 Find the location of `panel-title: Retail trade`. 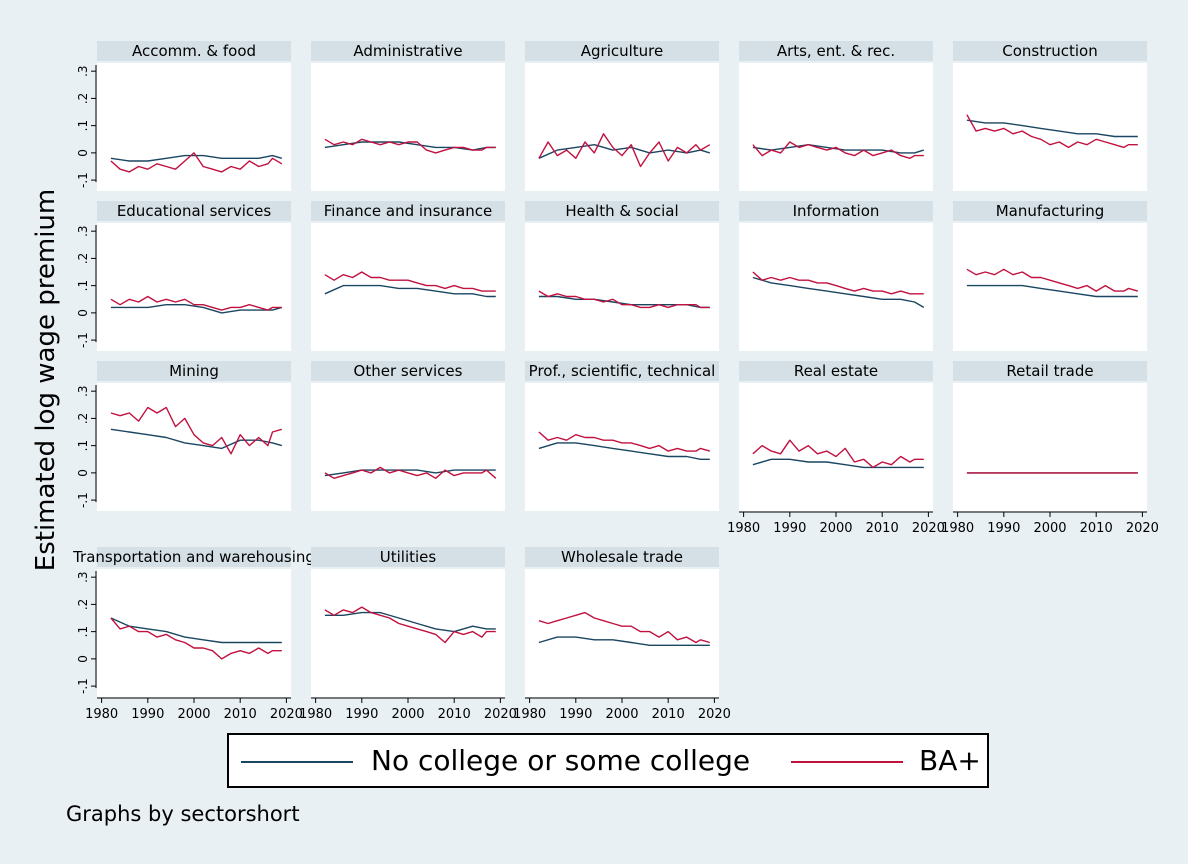

panel-title: Retail trade is located at coordinates (1049, 371).